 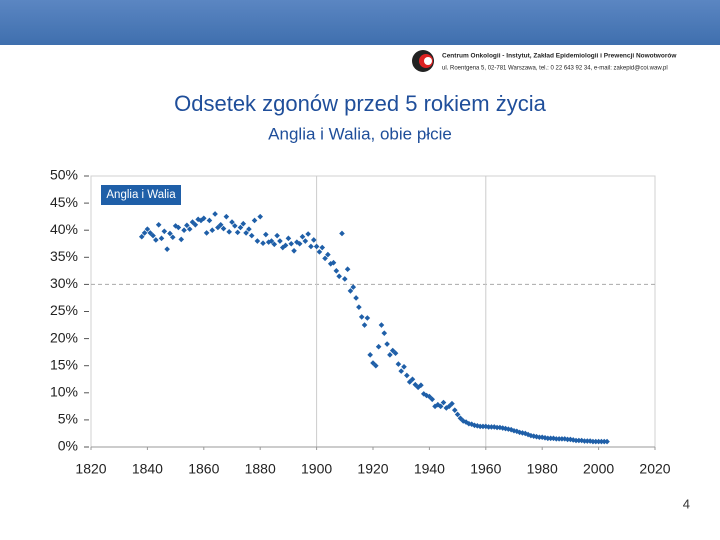 I want to click on y-tick-label: 0%, so click(x=68, y=446).